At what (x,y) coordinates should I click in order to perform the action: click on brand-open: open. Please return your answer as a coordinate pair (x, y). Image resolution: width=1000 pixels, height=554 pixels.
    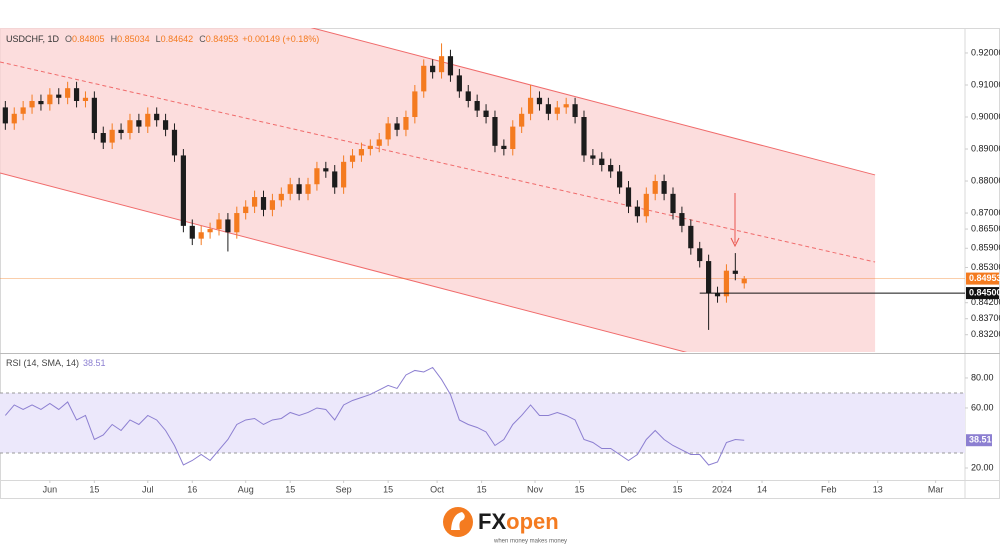
    Looking at the image, I should click on (532, 521).